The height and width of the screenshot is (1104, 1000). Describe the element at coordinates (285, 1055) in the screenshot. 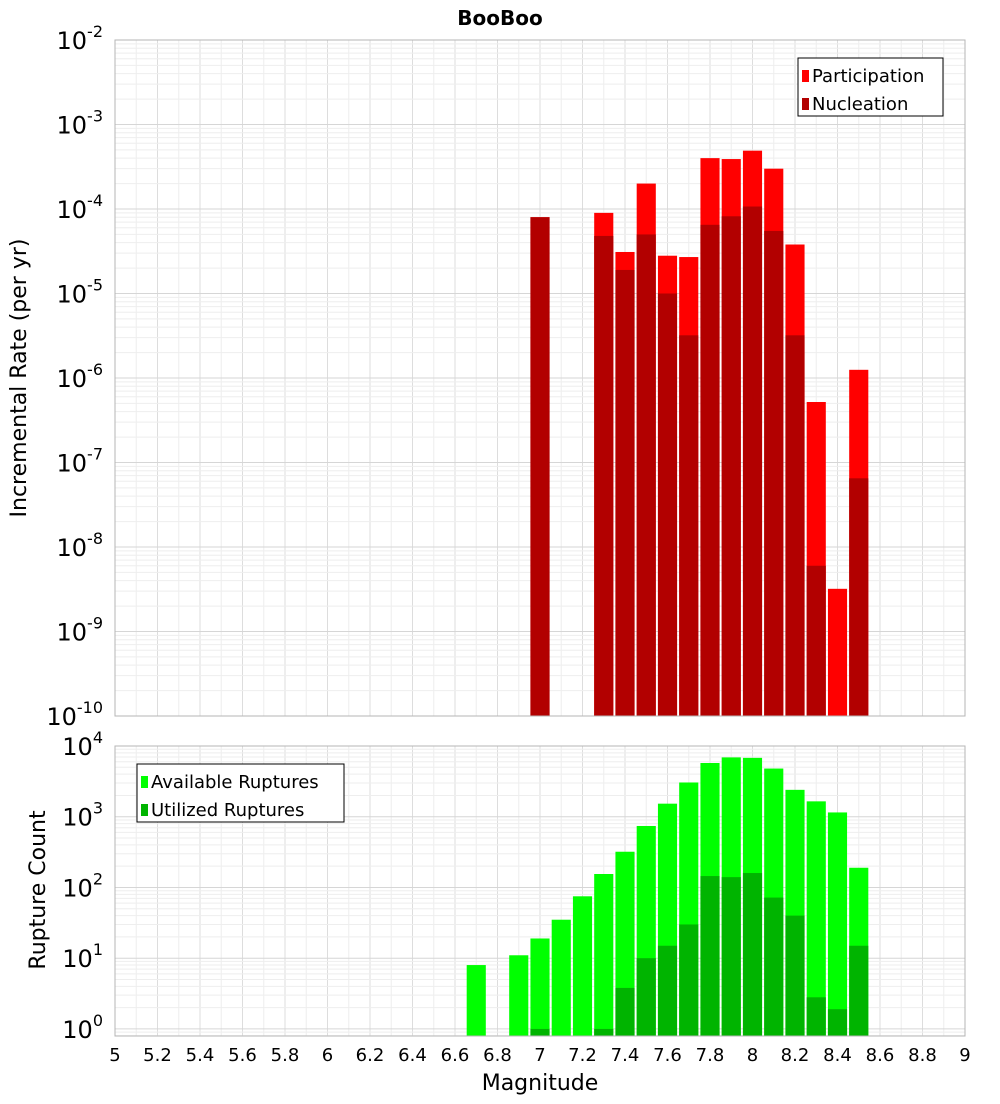

I see `x-tick-label: 5.8` at that location.